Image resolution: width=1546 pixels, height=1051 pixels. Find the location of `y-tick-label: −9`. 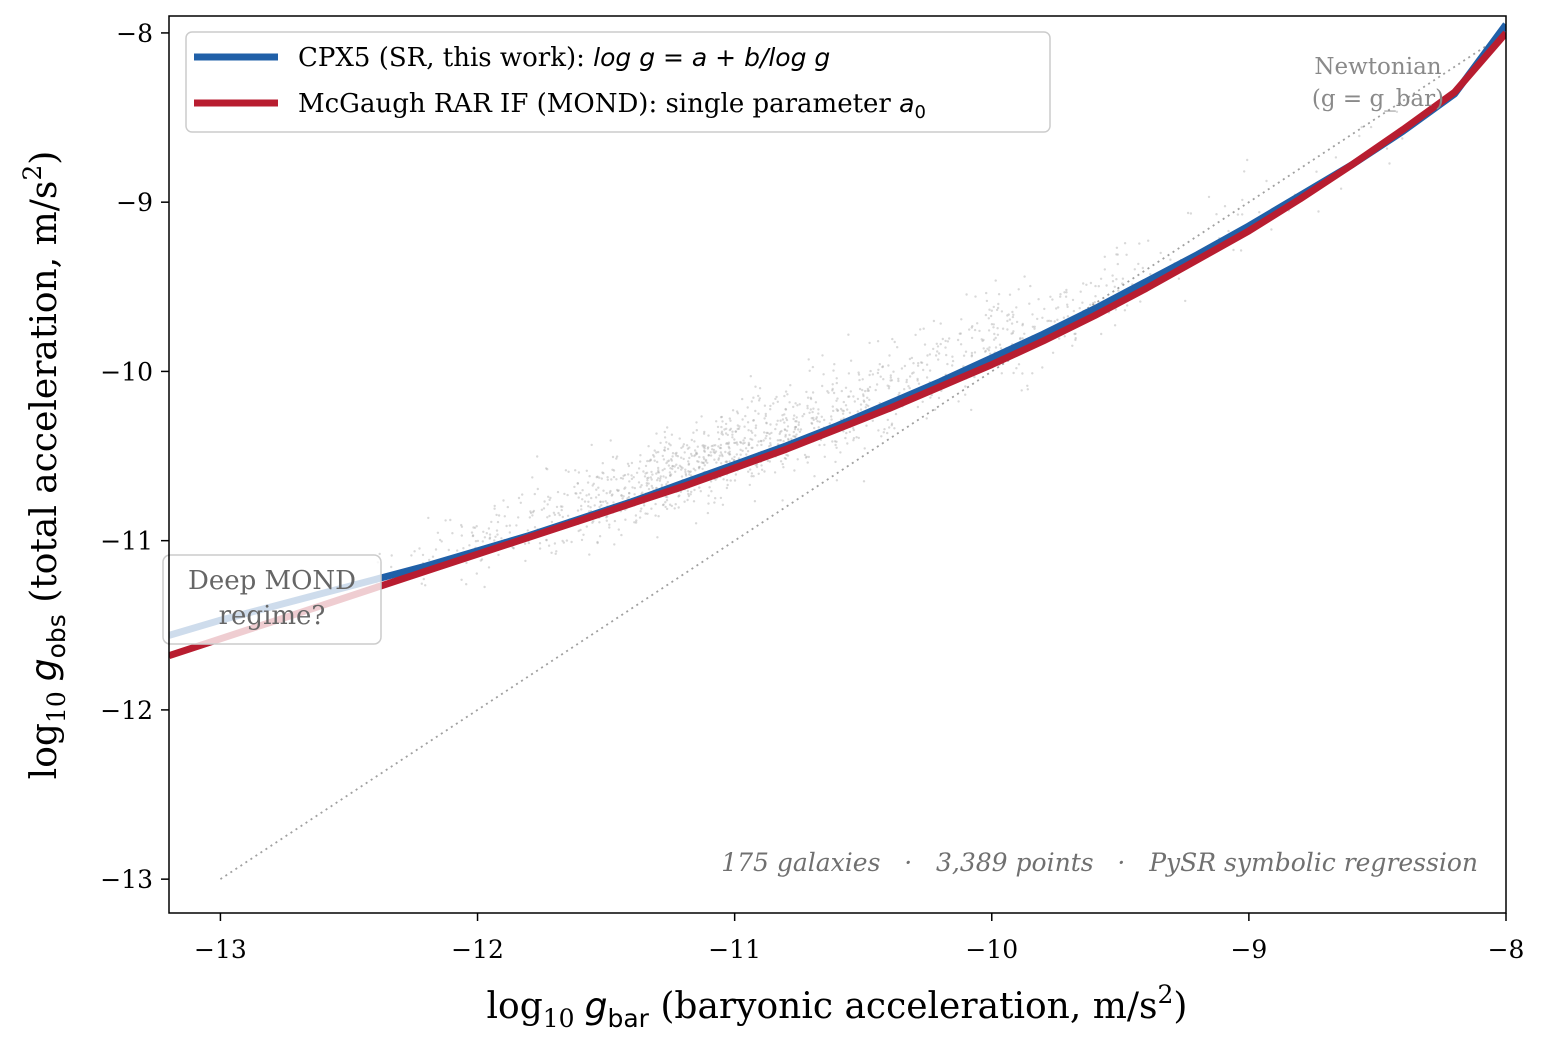

y-tick-label: −9 is located at coordinates (134, 202).